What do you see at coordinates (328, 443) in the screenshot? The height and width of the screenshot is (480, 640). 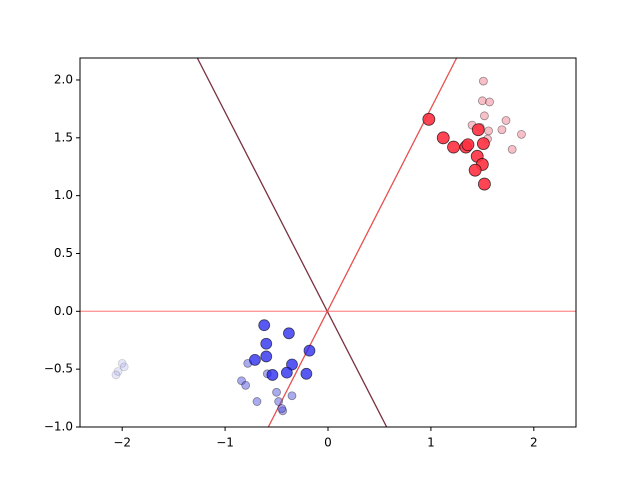 I see `x-tick-label: 0` at bounding box center [328, 443].